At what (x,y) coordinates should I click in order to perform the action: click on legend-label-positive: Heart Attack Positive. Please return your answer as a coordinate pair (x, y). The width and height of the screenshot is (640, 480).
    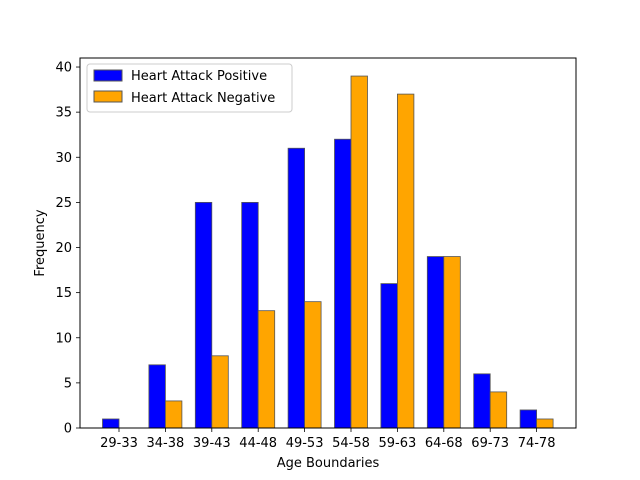
    Looking at the image, I should click on (199, 76).